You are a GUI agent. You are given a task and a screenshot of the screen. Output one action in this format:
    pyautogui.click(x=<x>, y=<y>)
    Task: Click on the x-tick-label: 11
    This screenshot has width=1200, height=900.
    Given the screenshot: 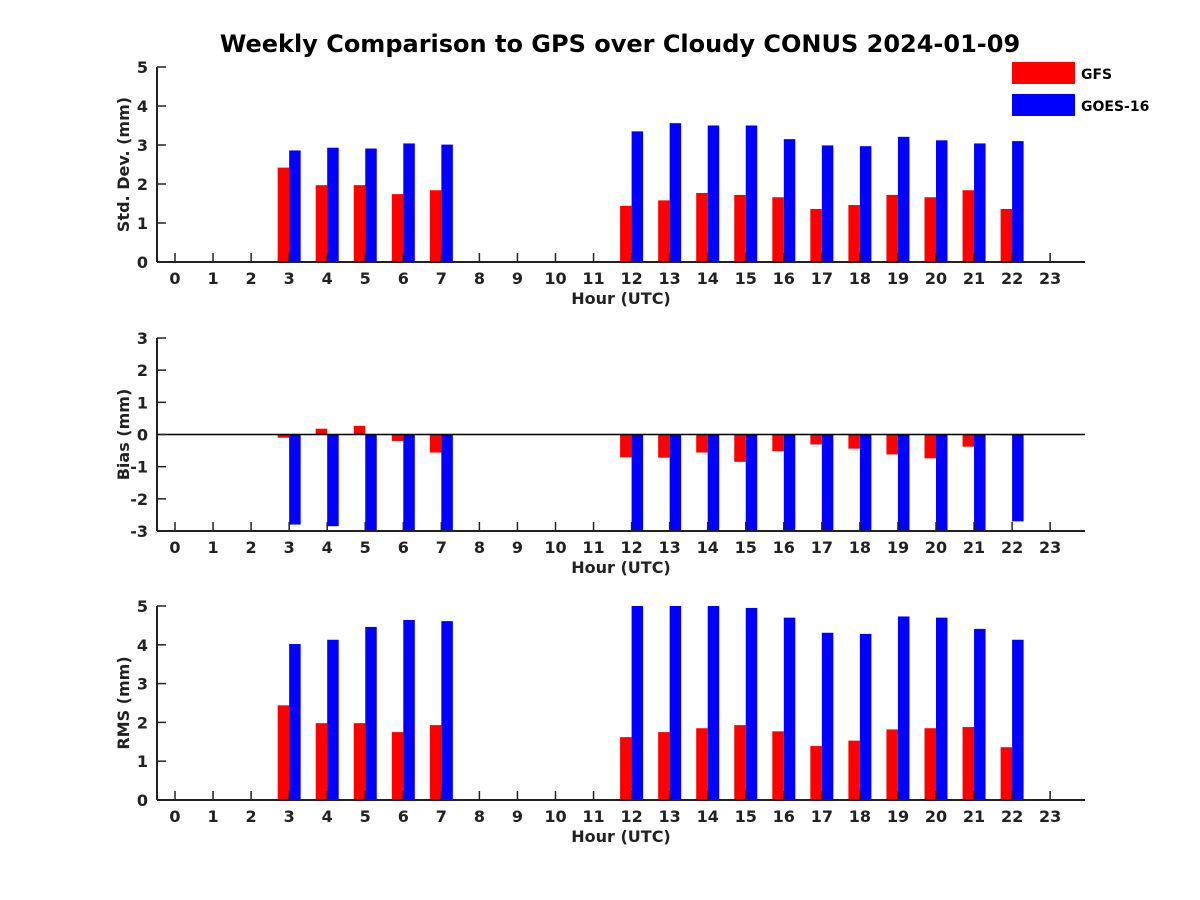 What is the action you would take?
    pyautogui.click(x=593, y=278)
    